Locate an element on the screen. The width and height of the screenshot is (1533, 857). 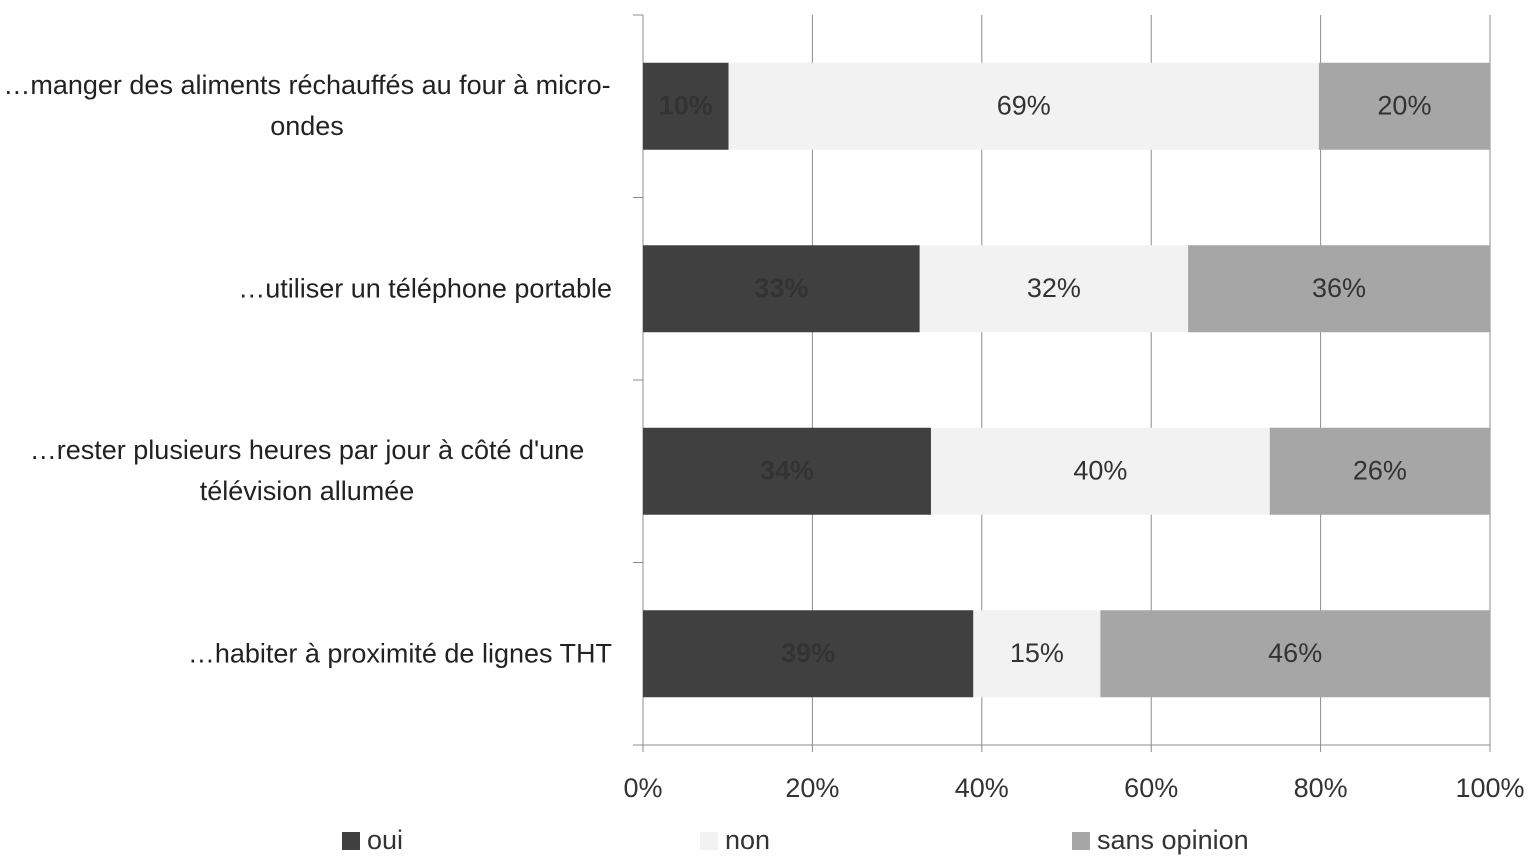
data-label: 40% is located at coordinates (1100, 470).